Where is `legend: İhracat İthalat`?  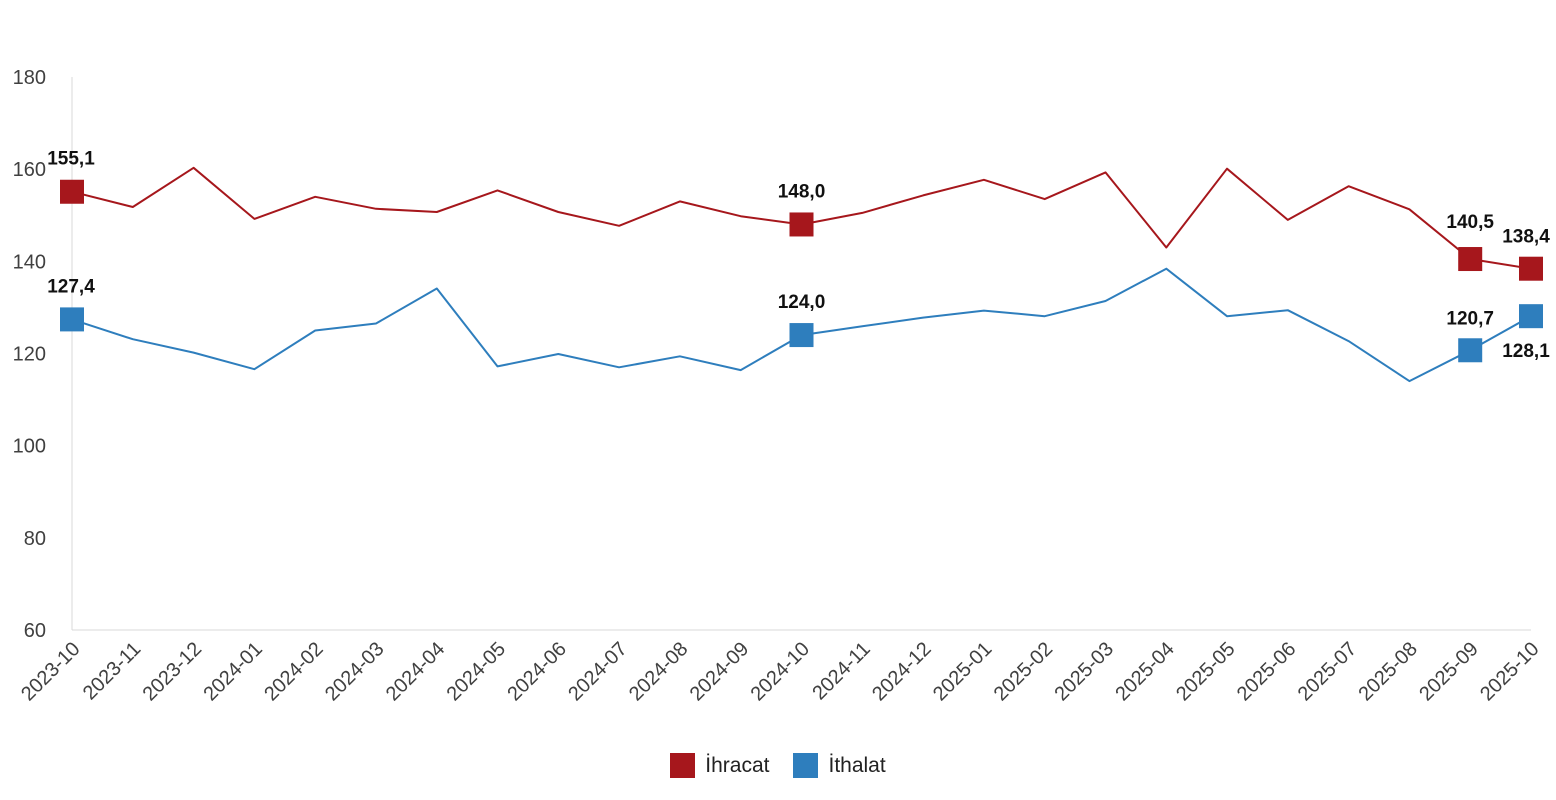 legend: İhracat İthalat is located at coordinates (778, 765).